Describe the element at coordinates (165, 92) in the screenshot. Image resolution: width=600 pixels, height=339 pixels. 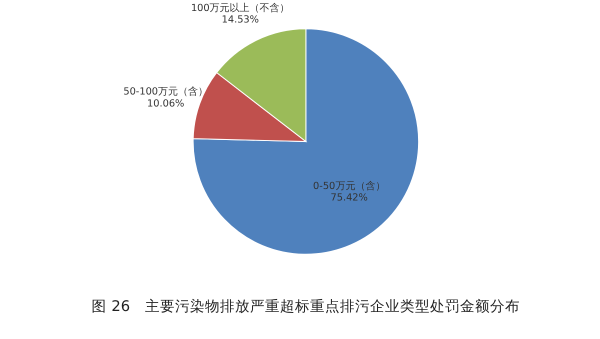
I see `slice-label: 50-100万元（含）` at that location.